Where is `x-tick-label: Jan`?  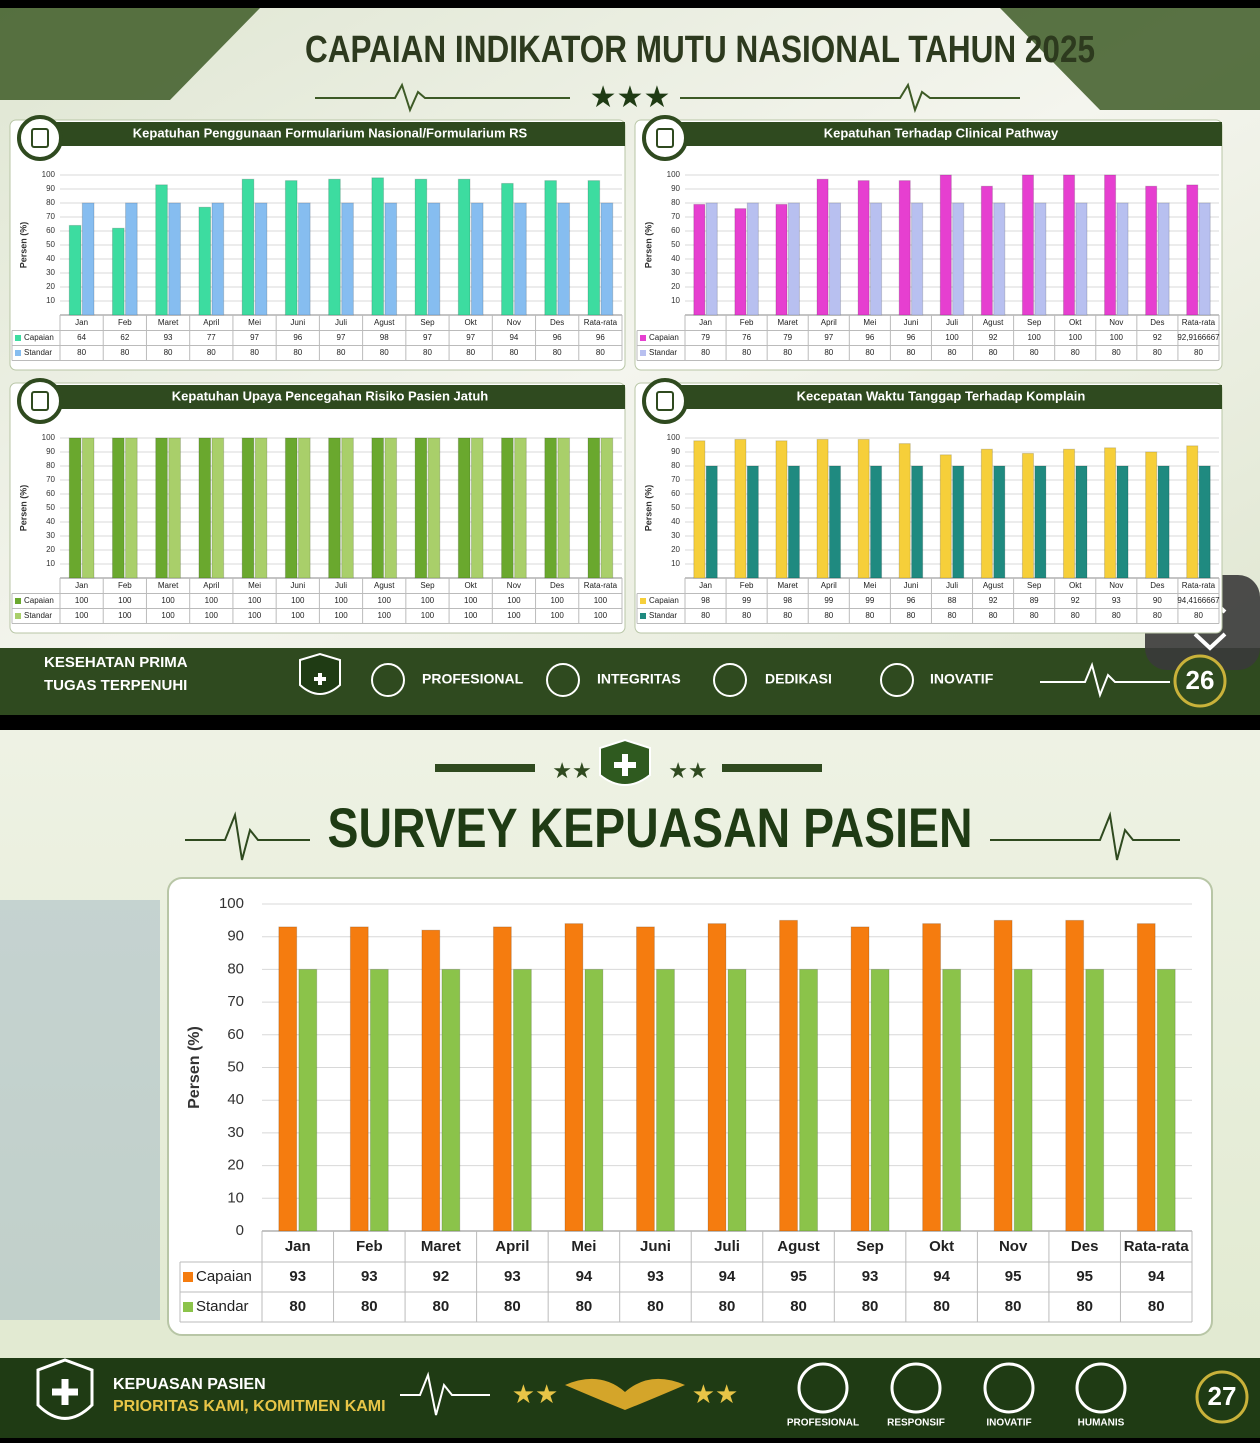
x-tick-label: Jan is located at coordinates (705, 585).